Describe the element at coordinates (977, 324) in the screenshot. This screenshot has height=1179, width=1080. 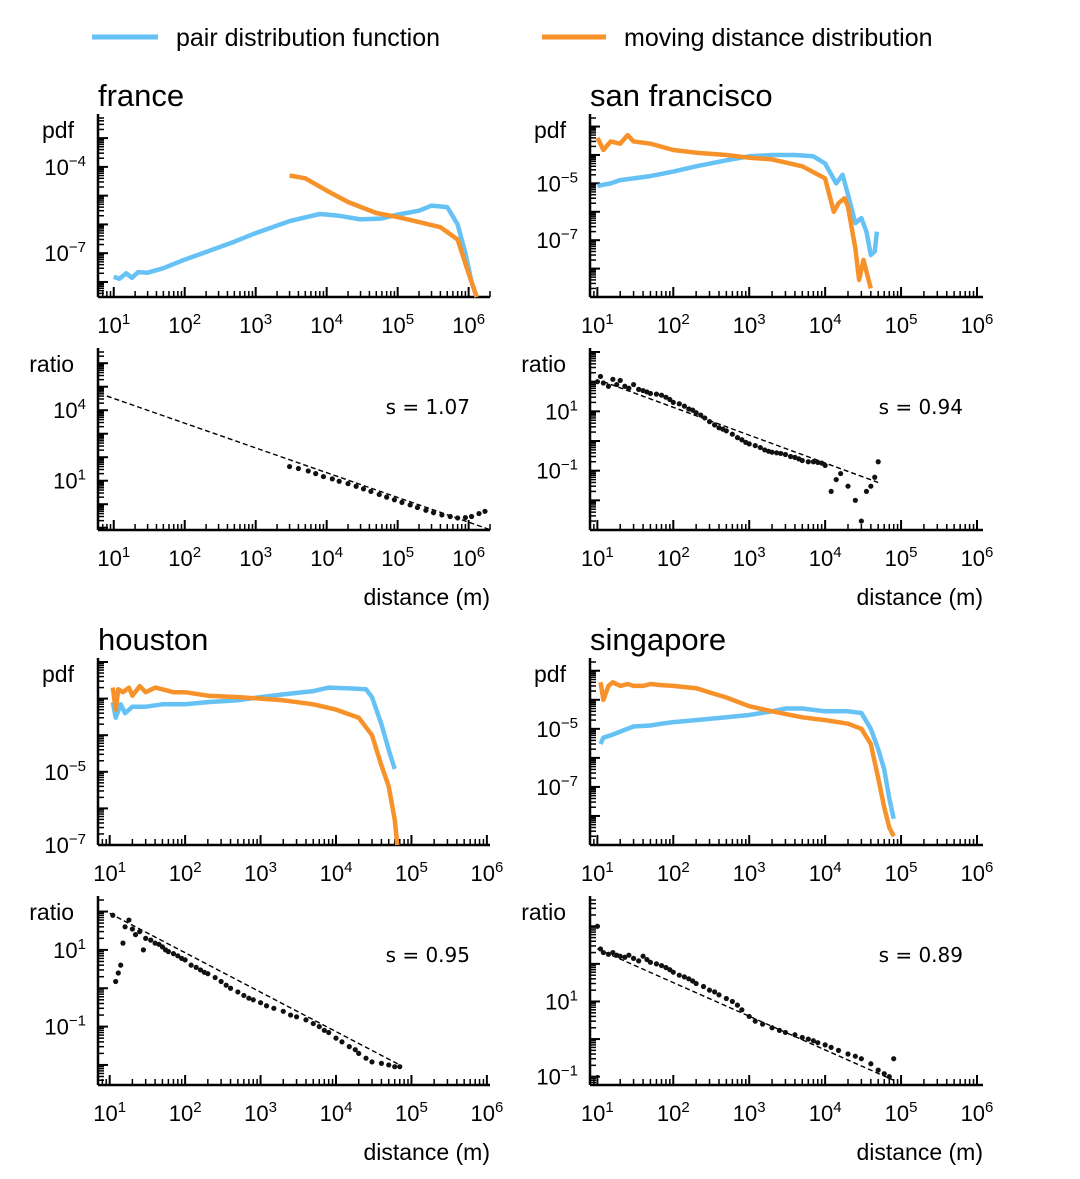
I see `x-tick-label: 10⁶` at that location.